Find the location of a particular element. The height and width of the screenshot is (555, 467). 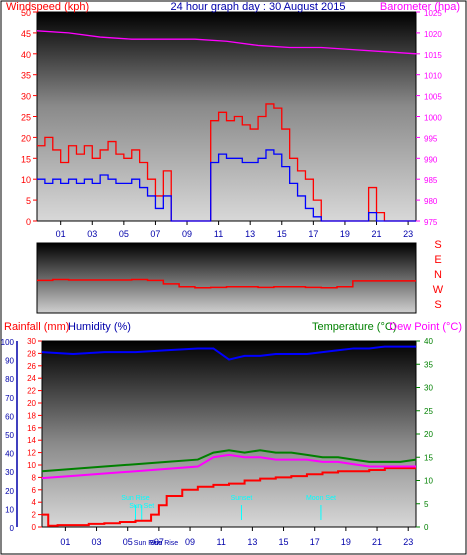

temperature-tick-label: 15 is located at coordinates (428, 457).